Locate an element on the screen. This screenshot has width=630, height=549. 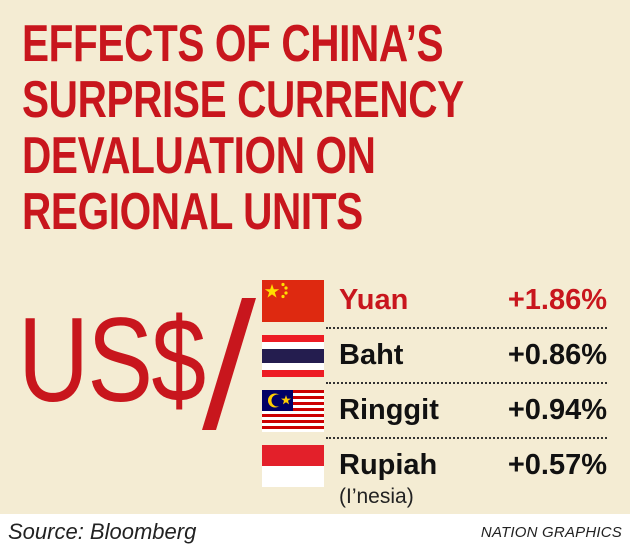
currency-change: +0.86% is located at coordinates (557, 355).